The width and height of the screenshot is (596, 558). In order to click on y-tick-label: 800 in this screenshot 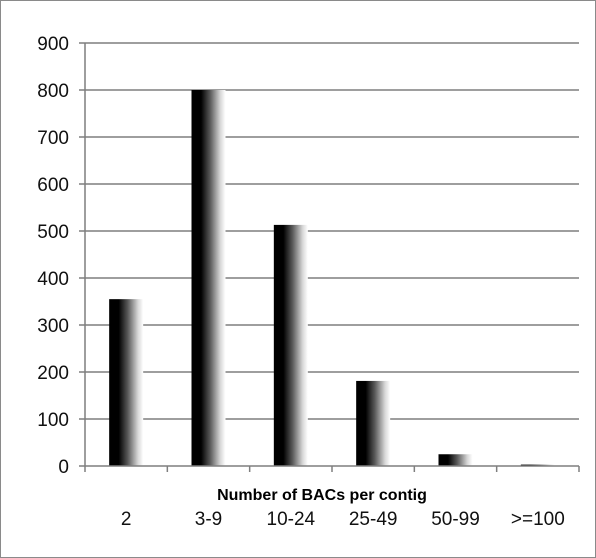, I will do `click(53, 91)`.